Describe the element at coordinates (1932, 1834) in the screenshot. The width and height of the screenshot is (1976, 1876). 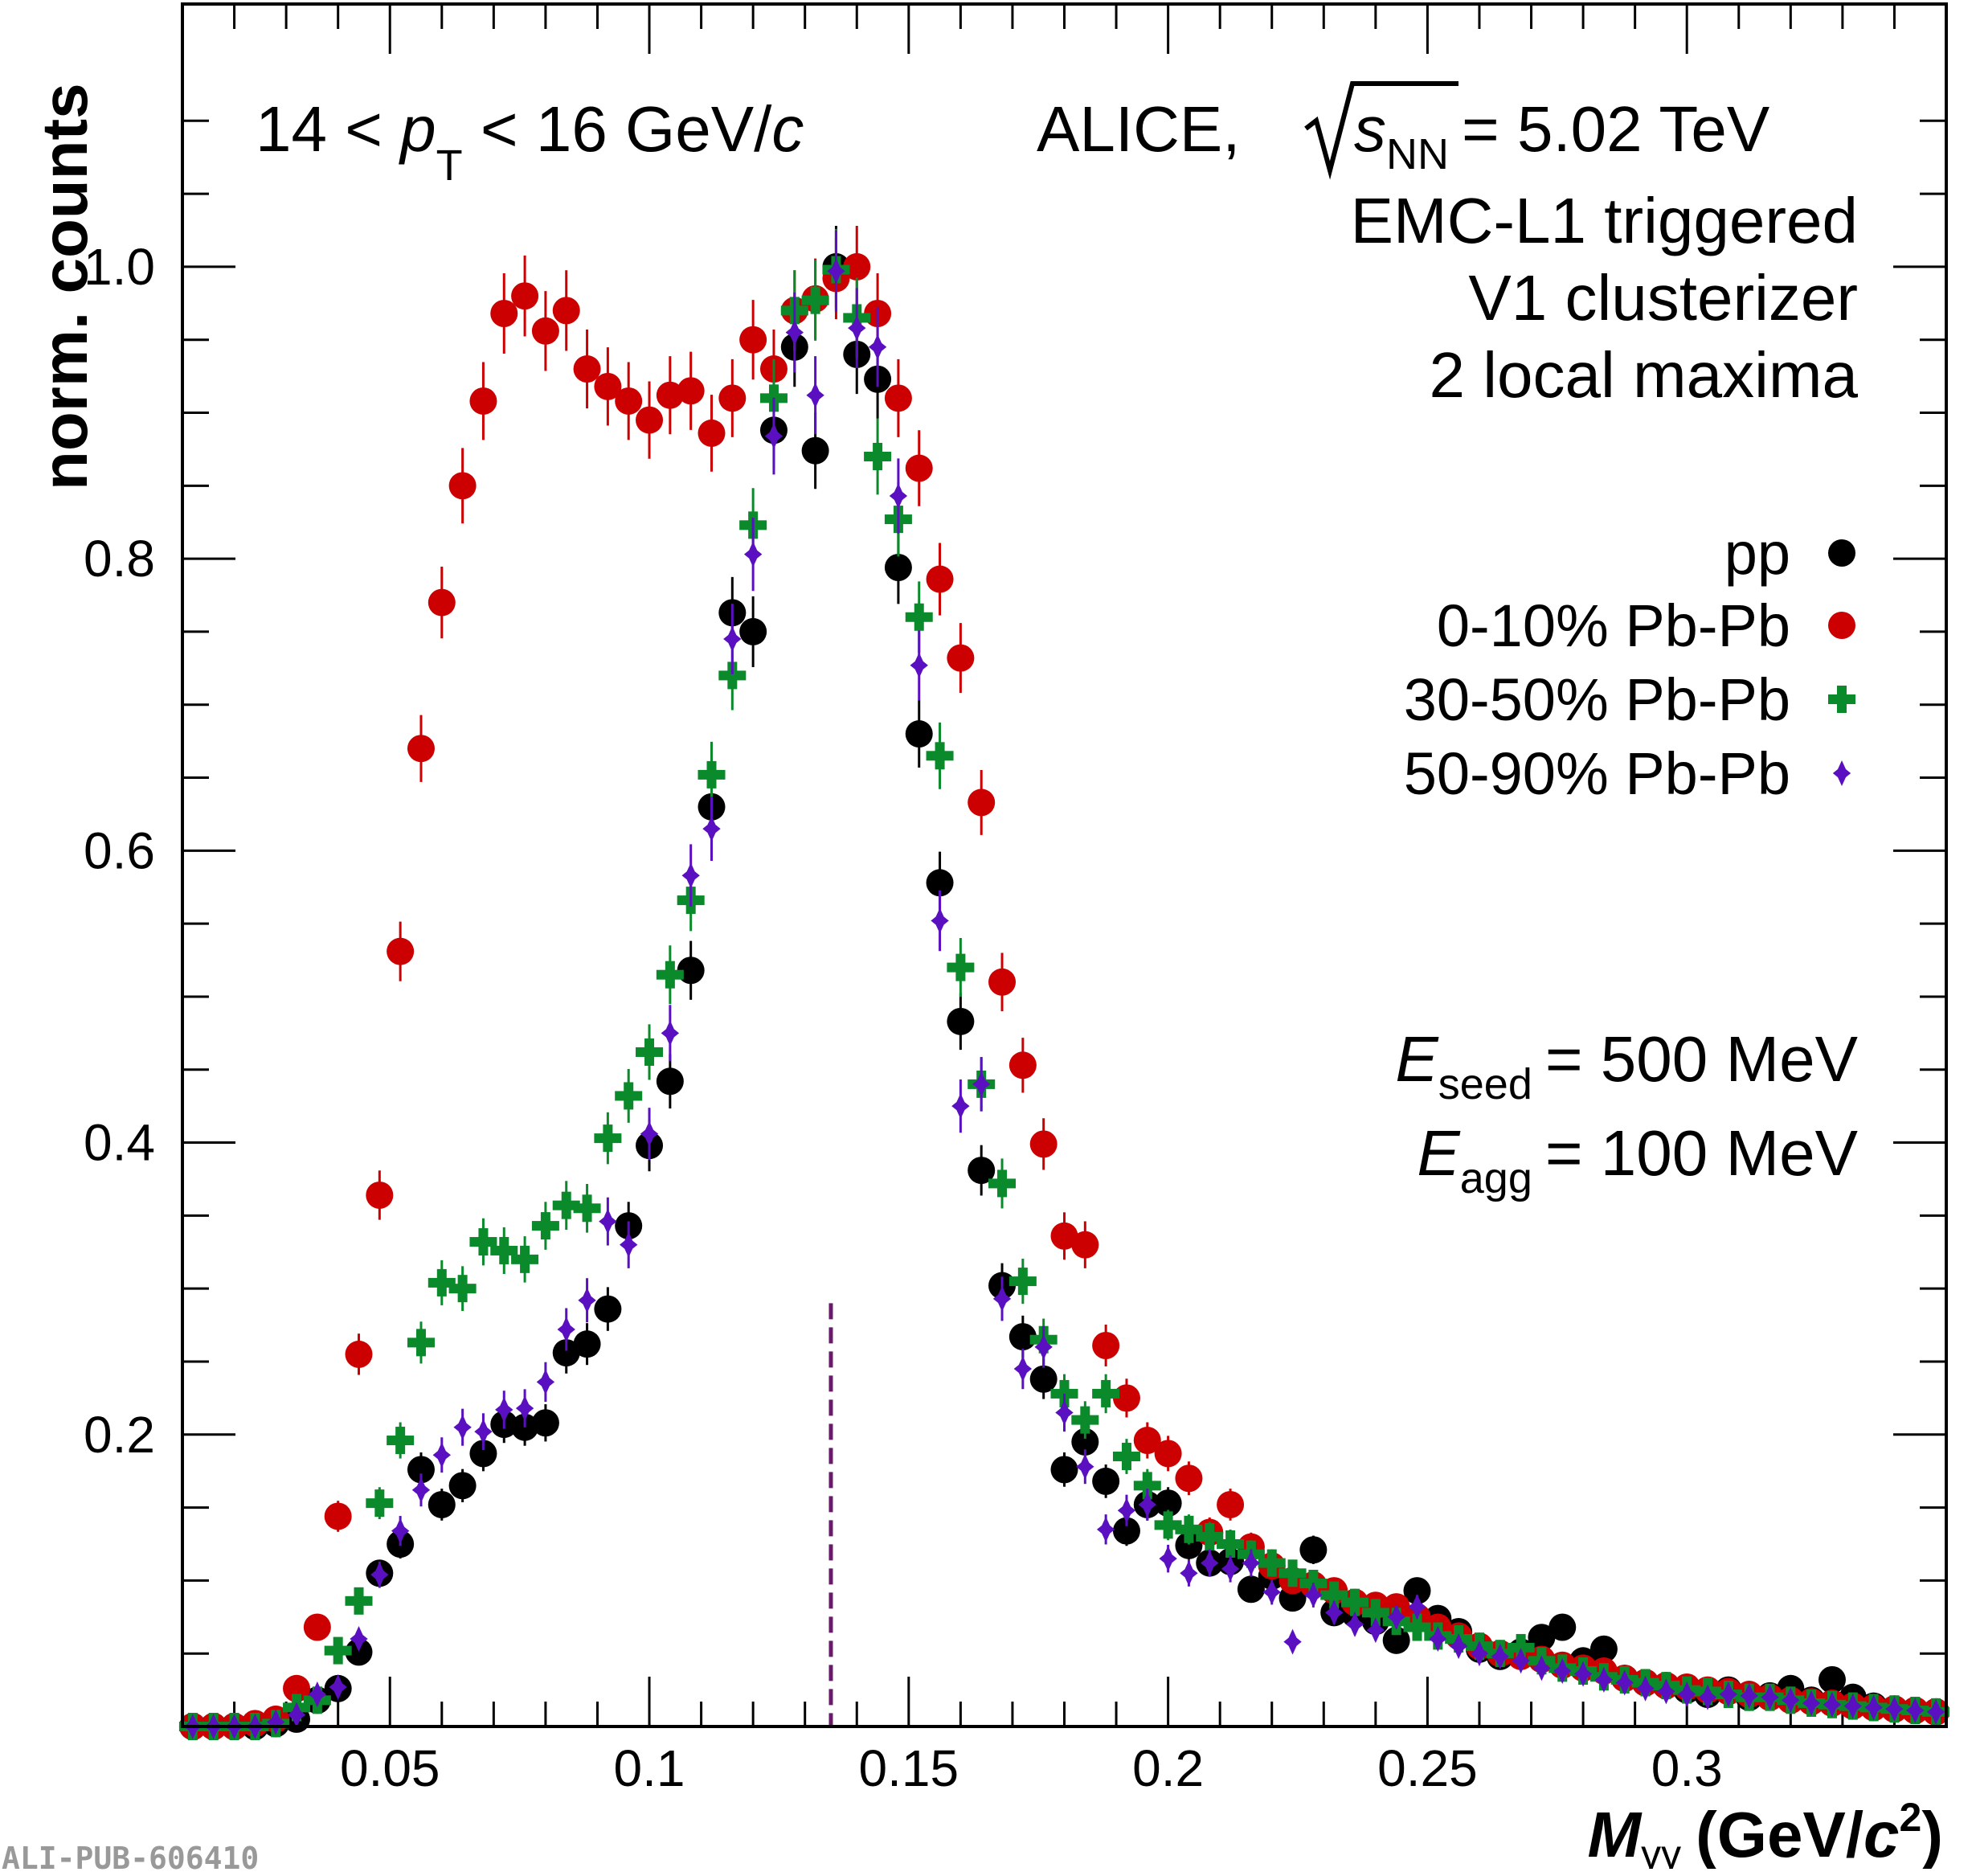
I see `x-axis-label-close: )` at that location.